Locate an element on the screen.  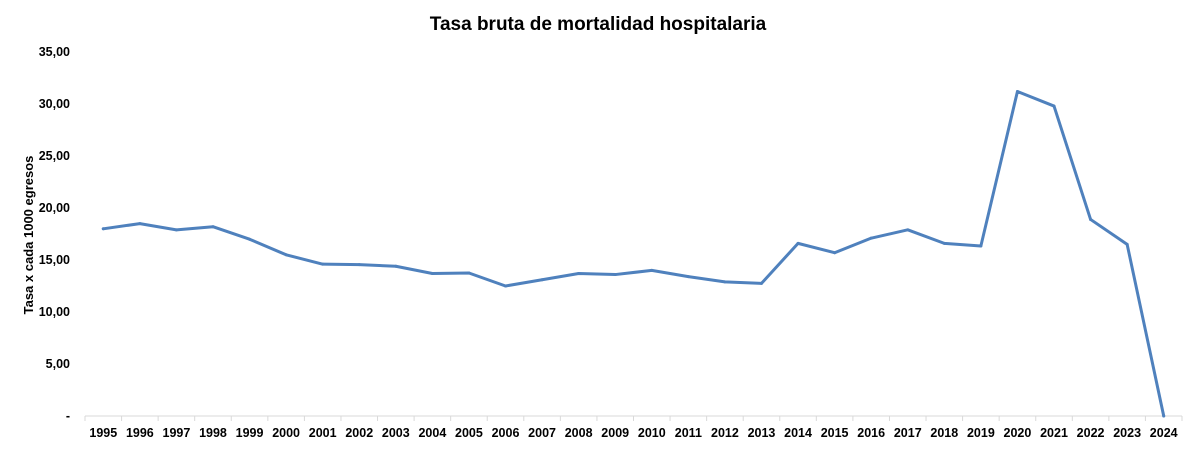
y-axis-label: Tasa x cada 1000 egresos is located at coordinates (28, 235).